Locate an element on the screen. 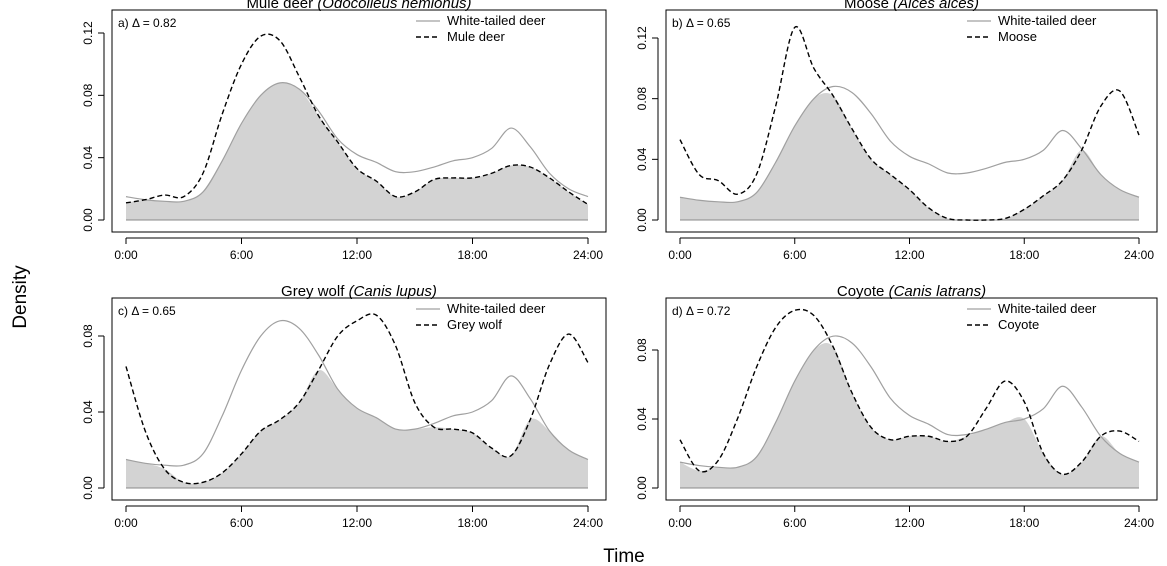 The image size is (1167, 566). panel-title-common-name: Grey wolf is located at coordinates (315, 291).